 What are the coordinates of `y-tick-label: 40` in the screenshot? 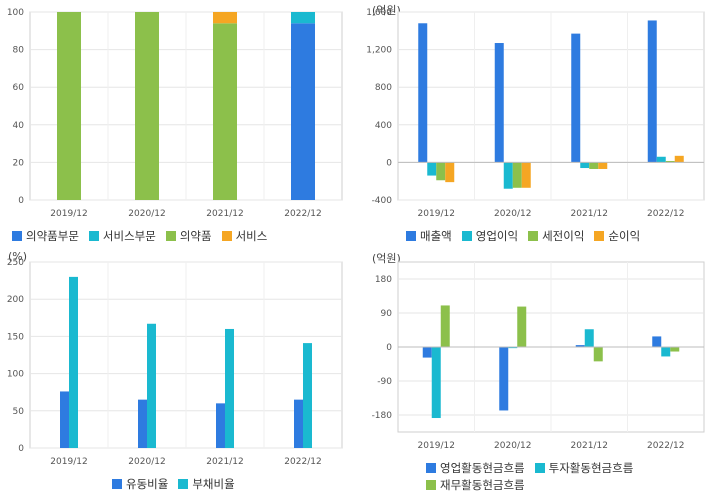 It's located at (19, 126).